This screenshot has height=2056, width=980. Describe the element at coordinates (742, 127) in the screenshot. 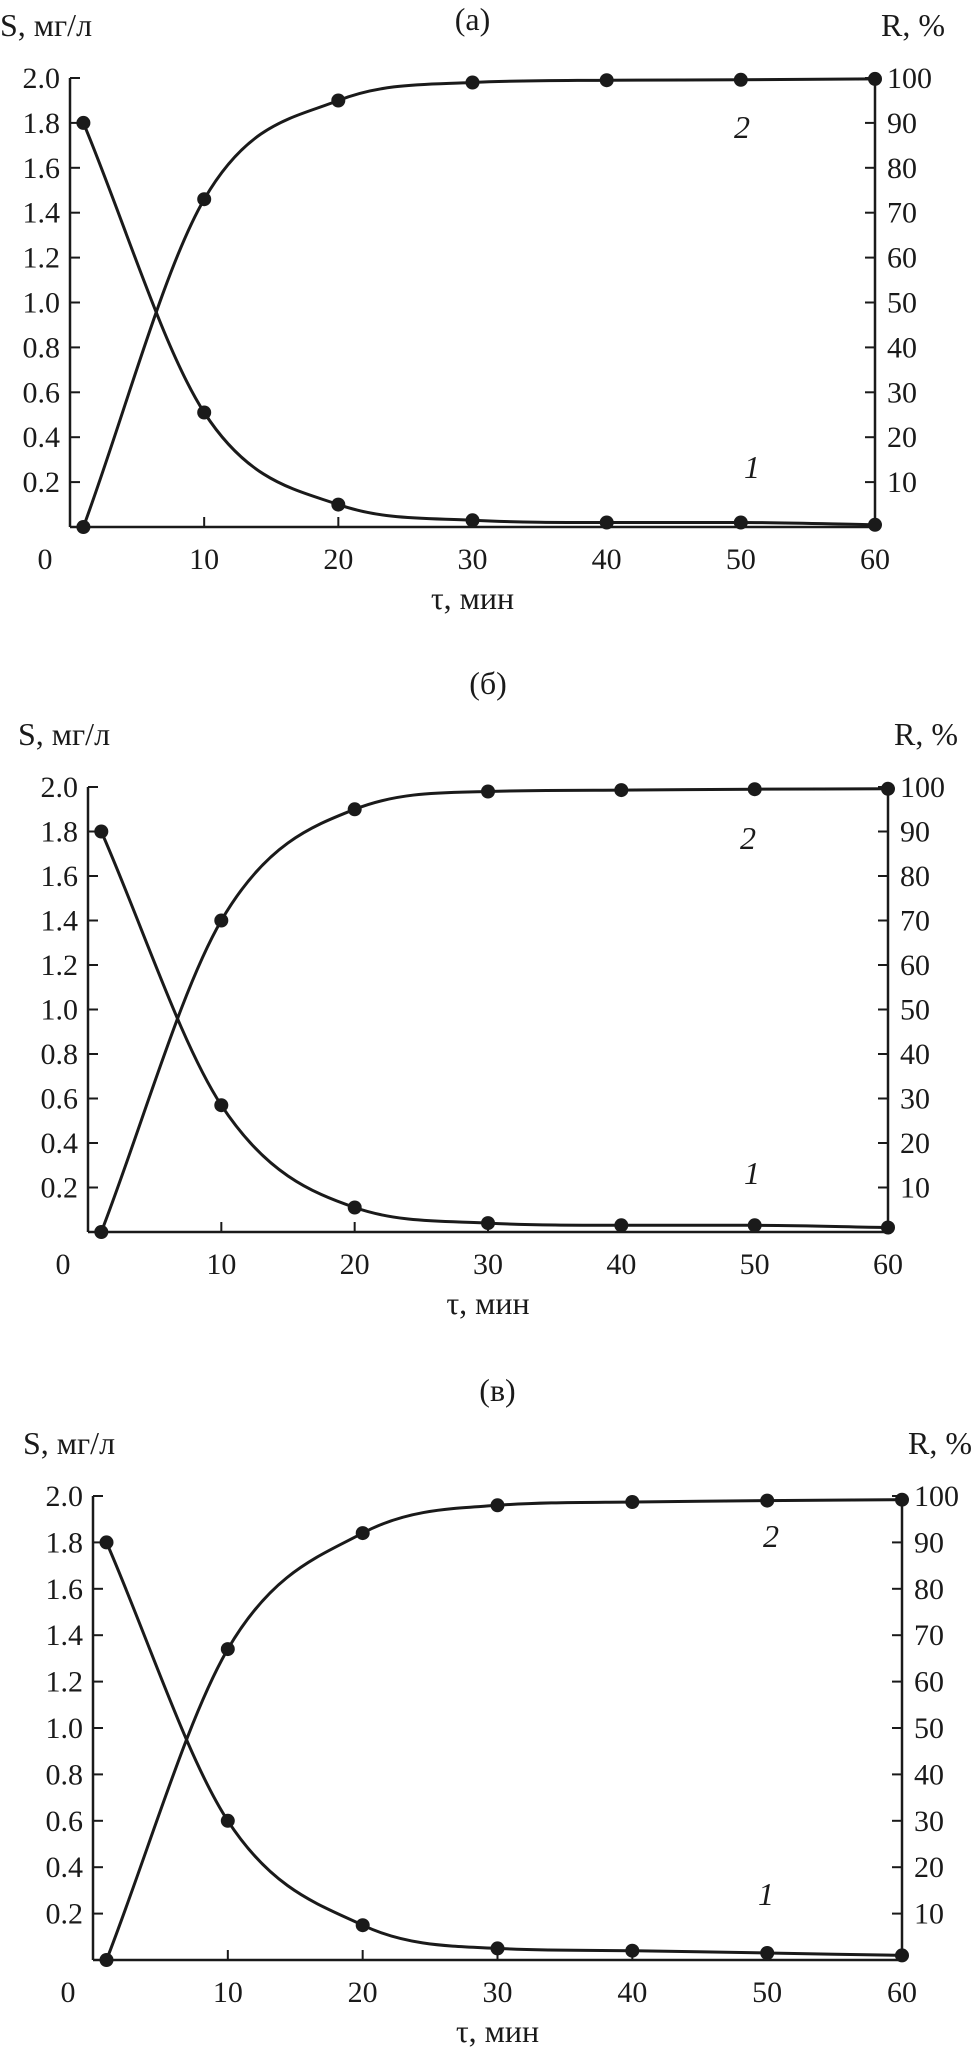

I see `curve-label-2: 2` at that location.